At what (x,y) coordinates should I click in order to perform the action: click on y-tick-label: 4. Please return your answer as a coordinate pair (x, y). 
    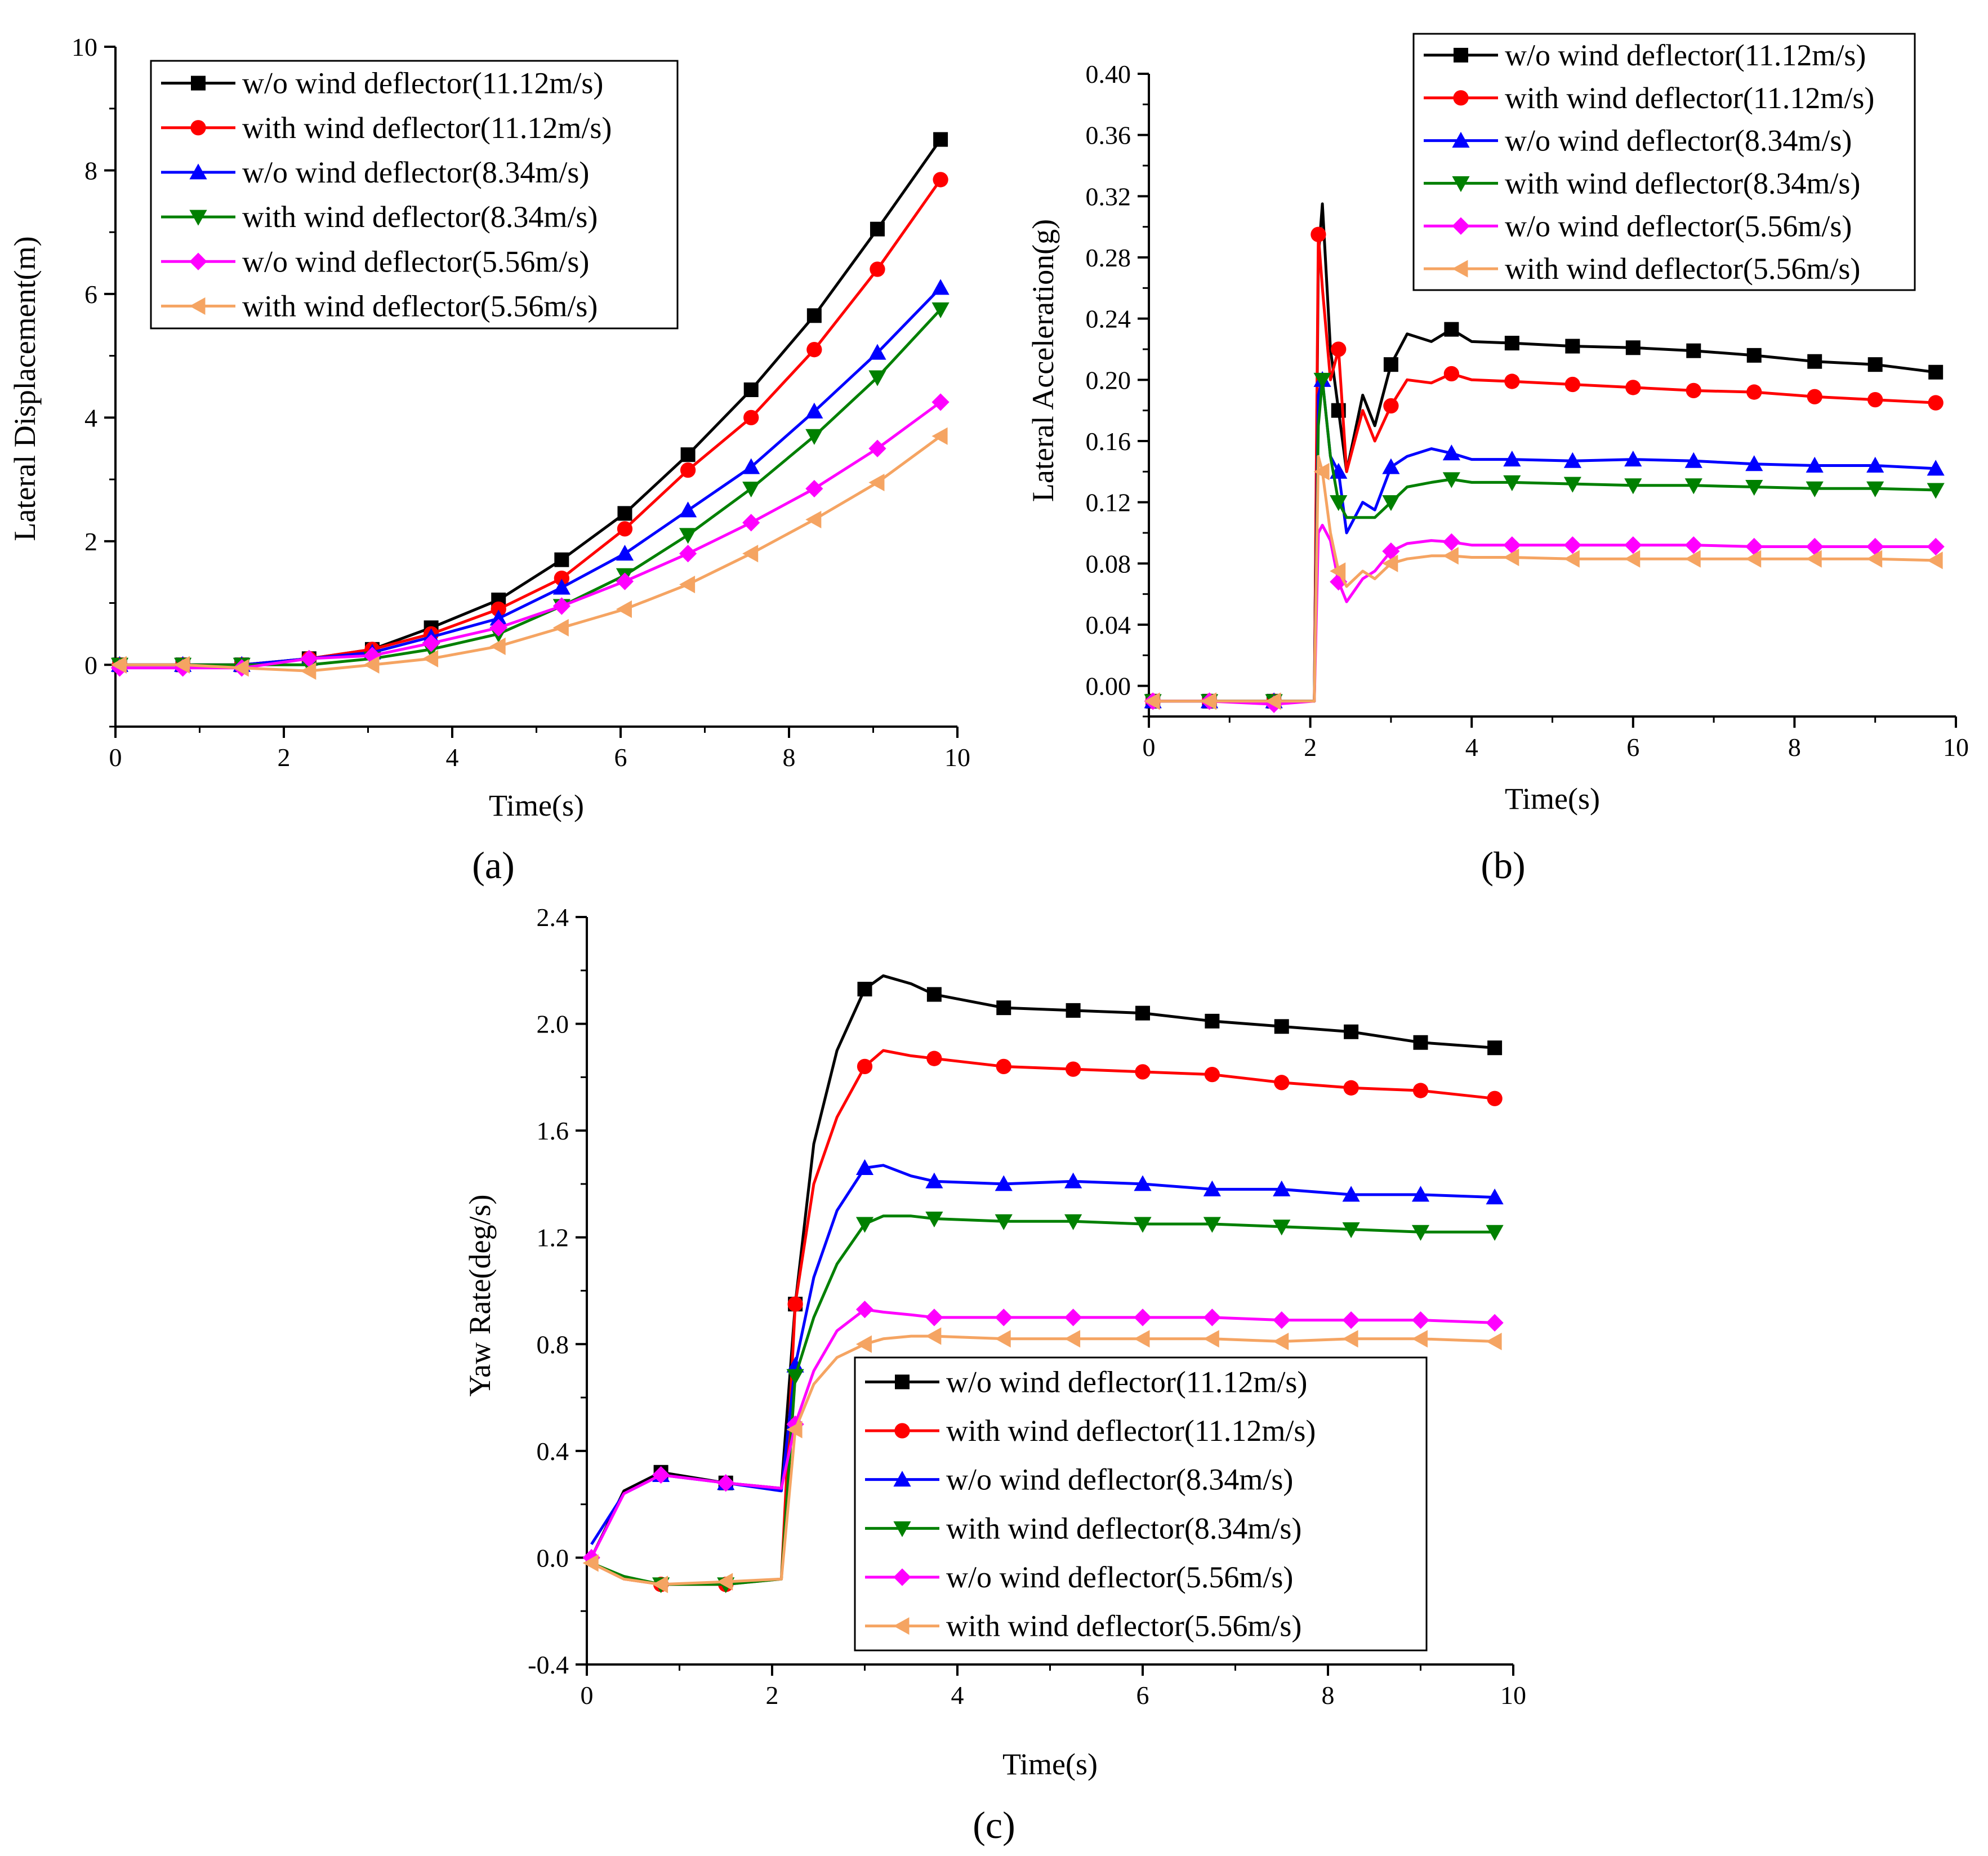
    Looking at the image, I should click on (90, 417).